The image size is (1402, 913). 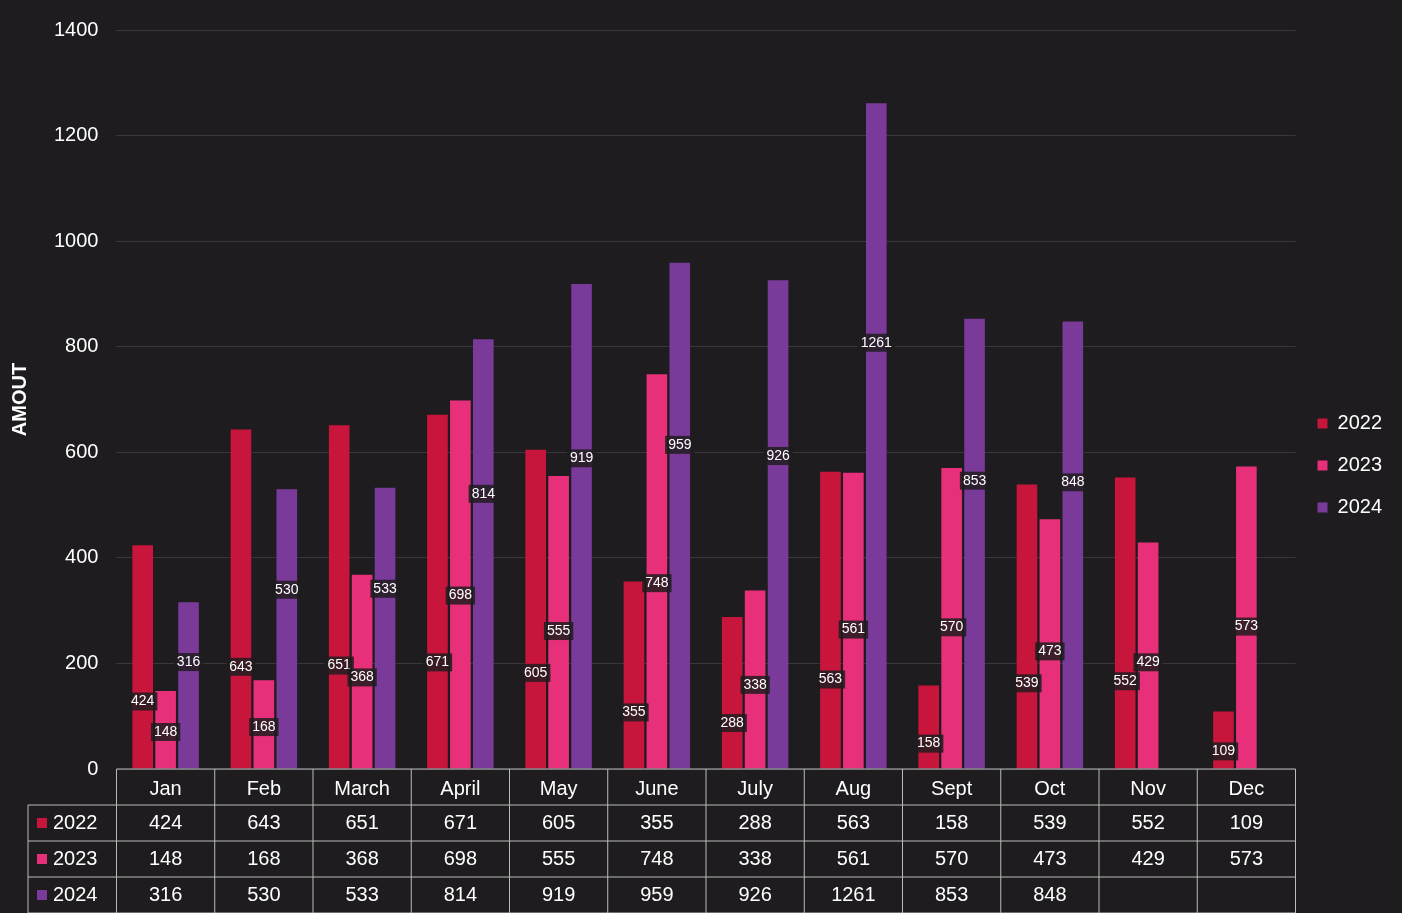 I want to click on legend-label: 2024, so click(x=75, y=893).